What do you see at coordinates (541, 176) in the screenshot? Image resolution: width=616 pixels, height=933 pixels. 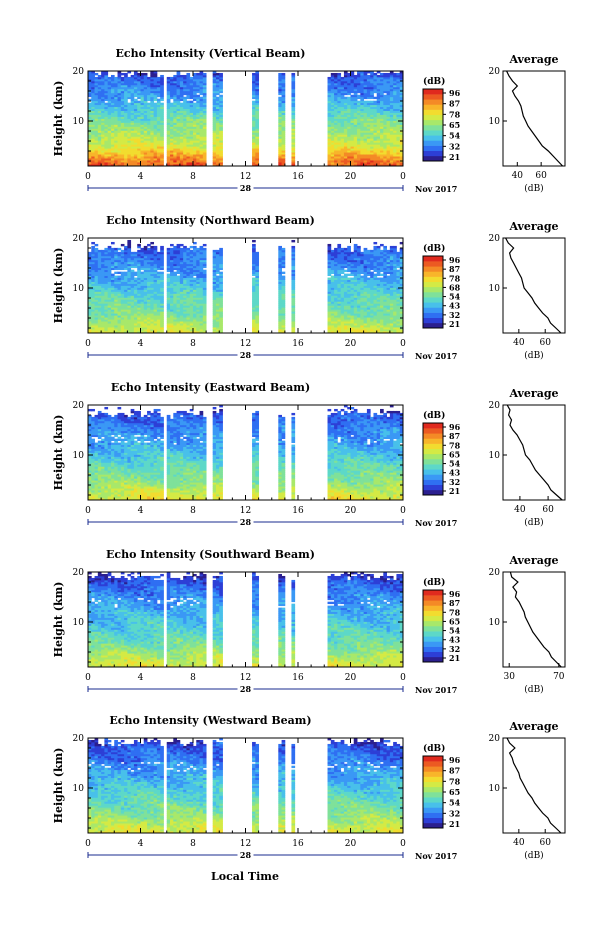 I see `avg-x-tick-label: 60` at bounding box center [541, 176].